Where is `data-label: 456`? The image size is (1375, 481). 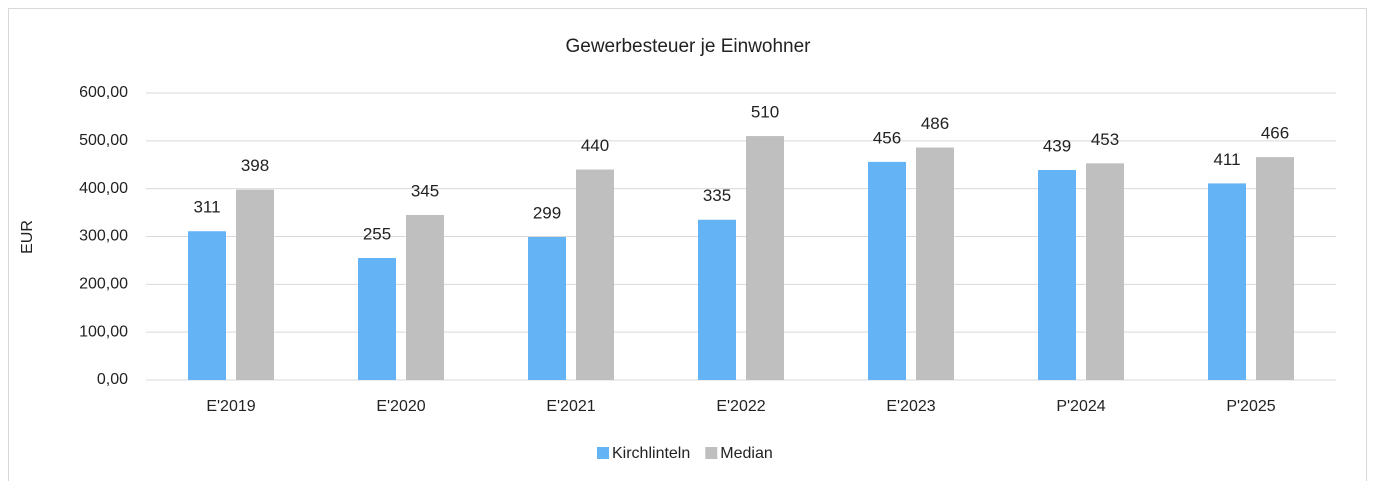
data-label: 456 is located at coordinates (887, 137).